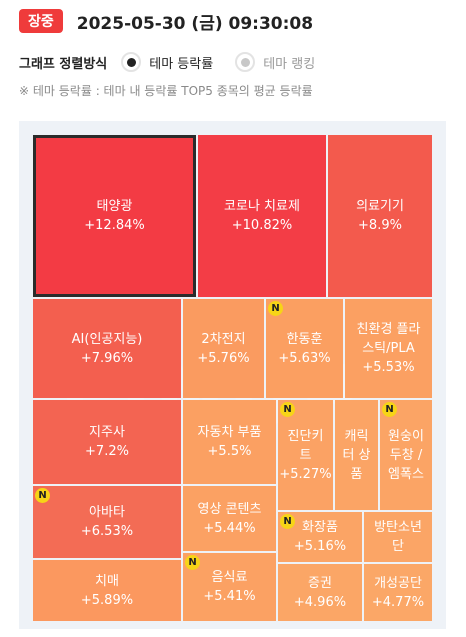 The width and height of the screenshot is (466, 637). What do you see at coordinates (229, 451) in the screenshot?
I see `theme-rate: +5.5%` at bounding box center [229, 451].